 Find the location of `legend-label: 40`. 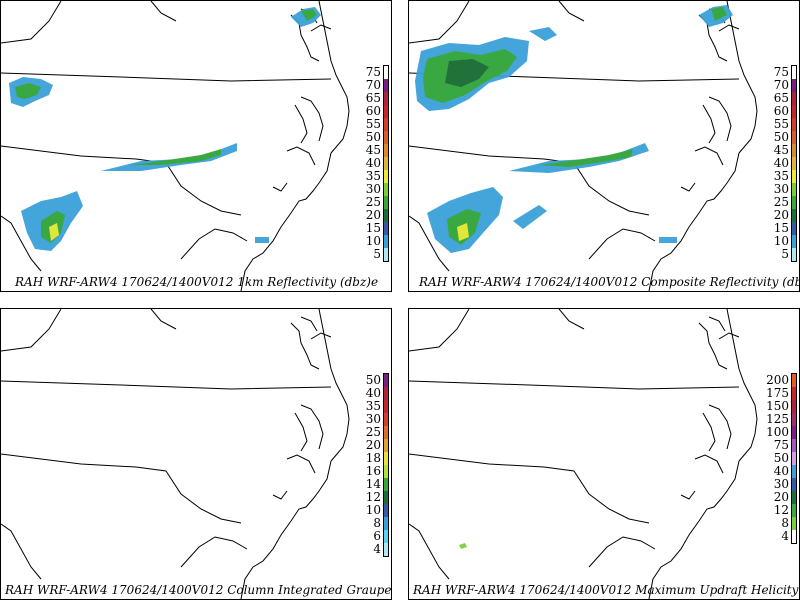

legend-label: 40 is located at coordinates (373, 393).